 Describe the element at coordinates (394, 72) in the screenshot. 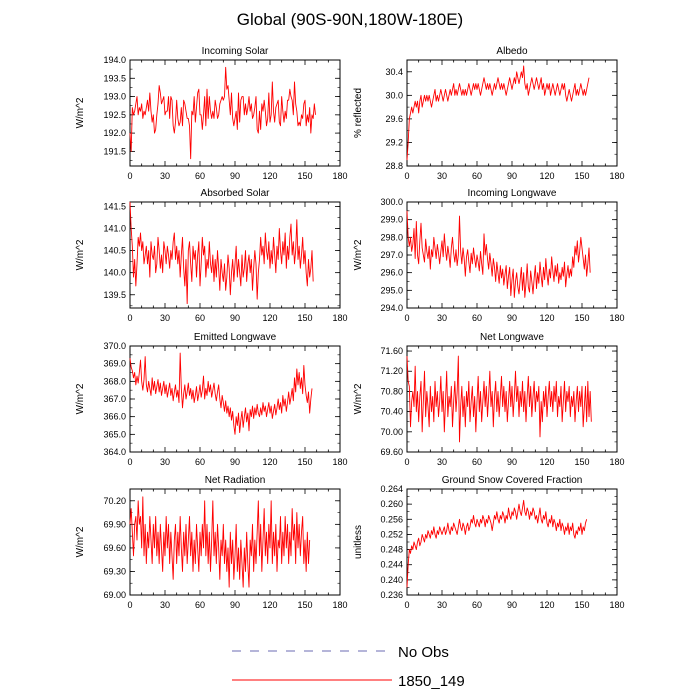

I see `y-tick-label: 30.4` at that location.